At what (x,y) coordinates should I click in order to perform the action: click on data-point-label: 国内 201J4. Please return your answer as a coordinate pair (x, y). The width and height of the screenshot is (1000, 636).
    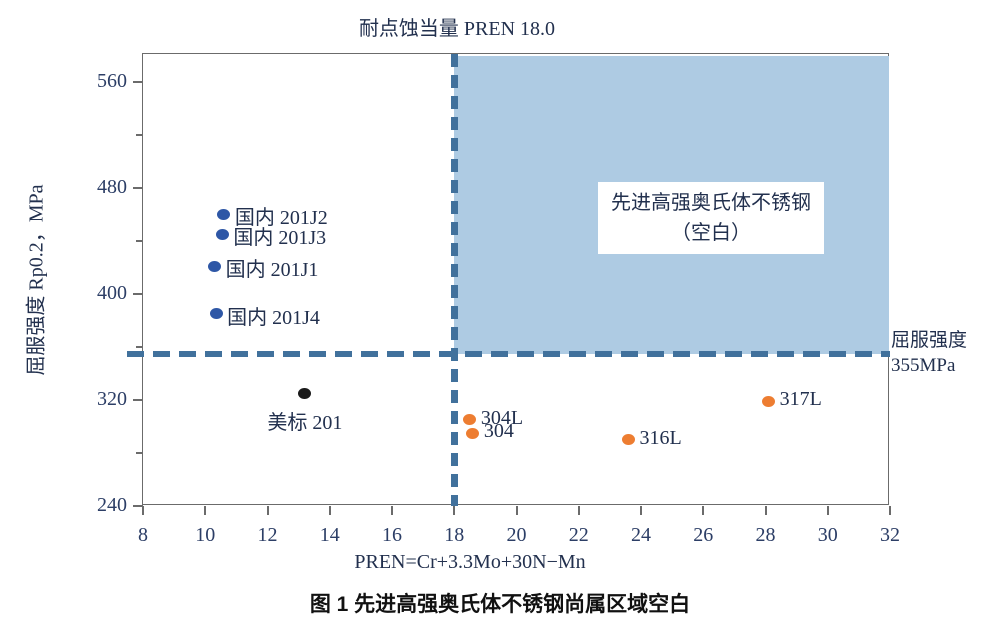
    Looking at the image, I should click on (273, 317).